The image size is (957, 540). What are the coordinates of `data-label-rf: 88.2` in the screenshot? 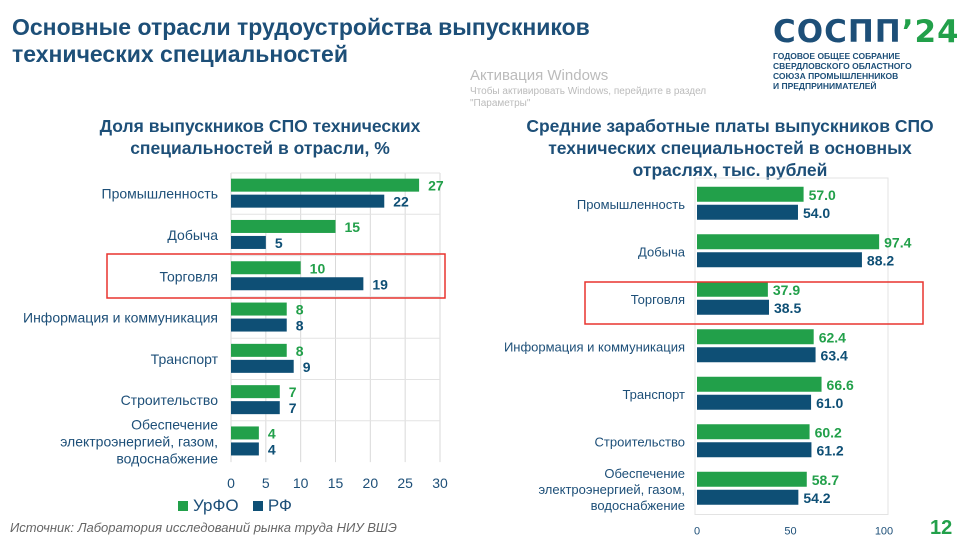 It's located at (880, 260).